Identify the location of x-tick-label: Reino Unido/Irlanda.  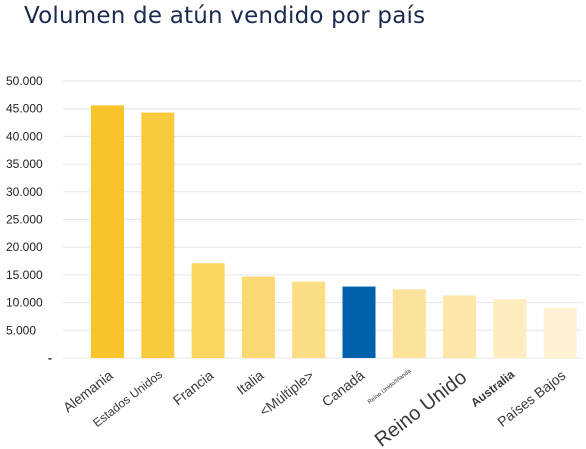
(390, 387).